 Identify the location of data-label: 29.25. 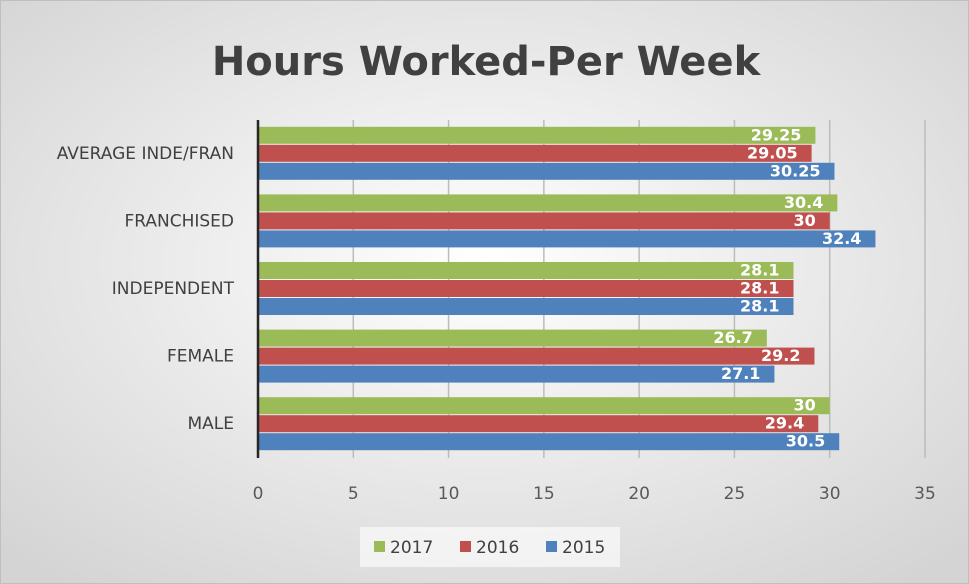
(776, 134).